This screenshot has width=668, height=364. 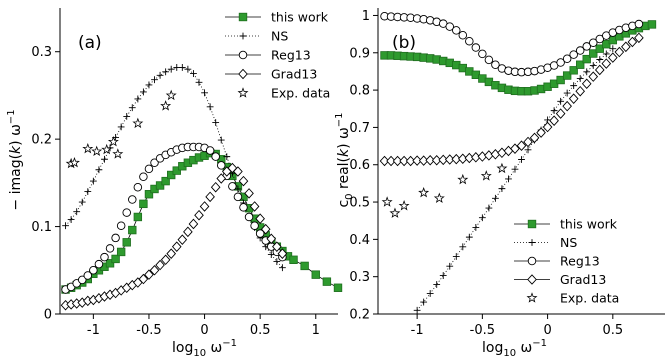 What do you see at coordinates (344, 159) in the screenshot?
I see `svg-text: c0 real(k) ω−1` at bounding box center [344, 159].